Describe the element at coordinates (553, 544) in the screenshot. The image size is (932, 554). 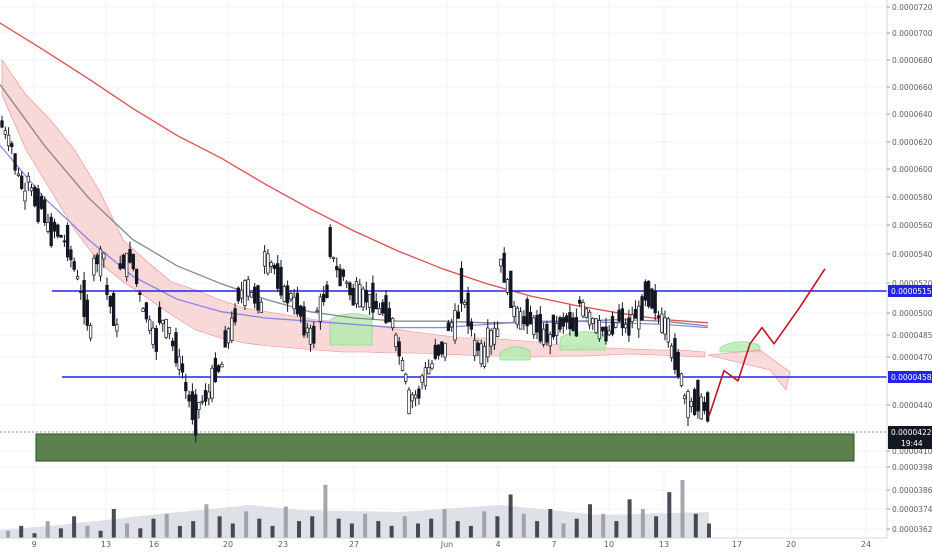
I see `x-tick-label: 7` at that location.